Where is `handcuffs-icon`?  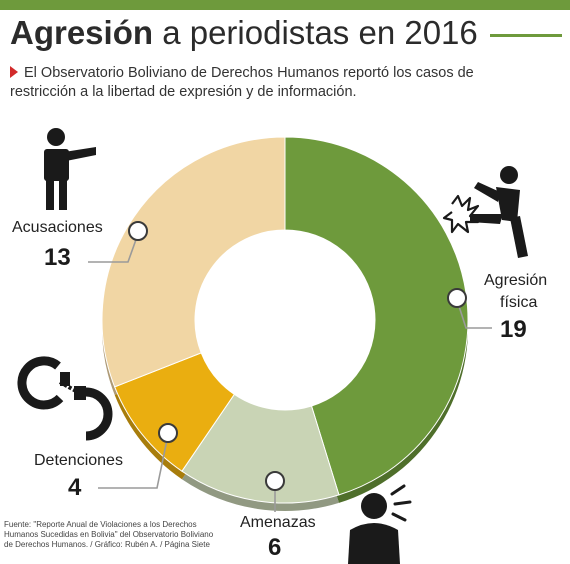
handcuffs-icon is located at coordinates (65, 398).